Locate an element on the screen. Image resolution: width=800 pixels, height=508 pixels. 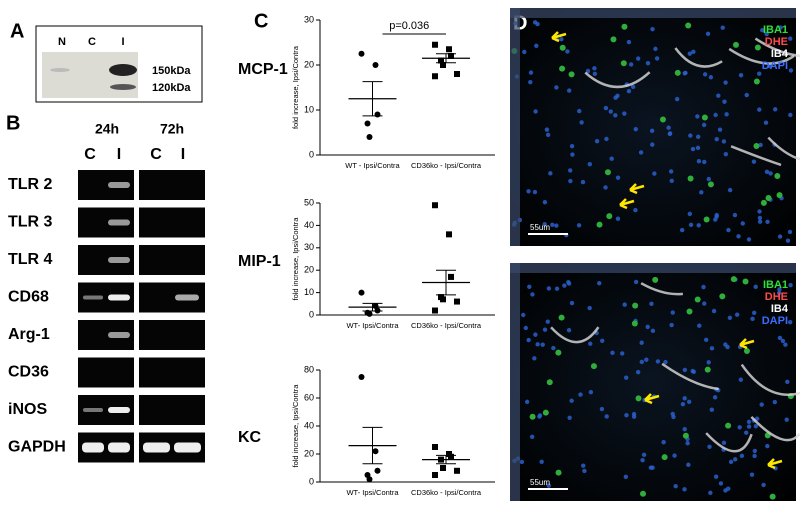
channel-label: DHE is located at coordinates (776, 297).